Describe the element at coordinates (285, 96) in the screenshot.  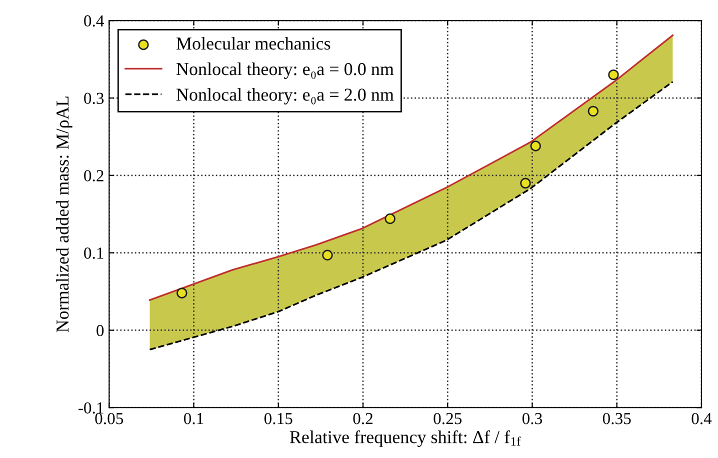
I see `legend-label: Nonlocal theory: e₀a = 2.0 nm` at that location.